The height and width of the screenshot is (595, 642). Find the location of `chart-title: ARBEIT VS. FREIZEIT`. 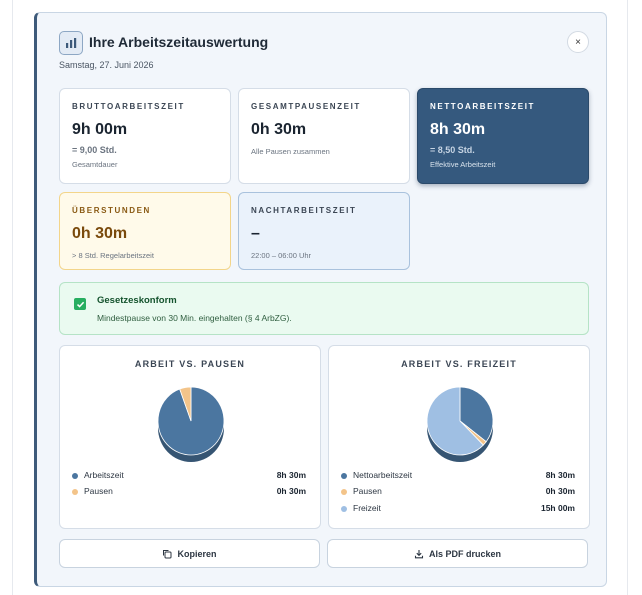

chart-title: ARBEIT VS. FREIZEIT is located at coordinates (459, 364).